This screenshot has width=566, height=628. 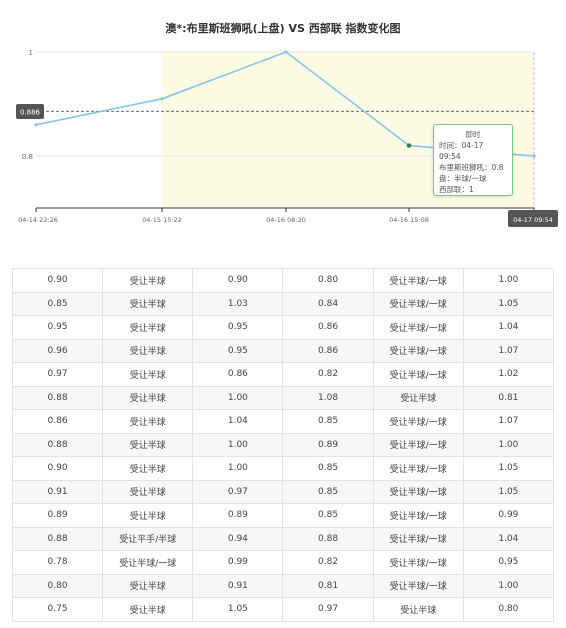 What do you see at coordinates (508, 374) in the screenshot?
I see `table-cell: 1.02` at bounding box center [508, 374].